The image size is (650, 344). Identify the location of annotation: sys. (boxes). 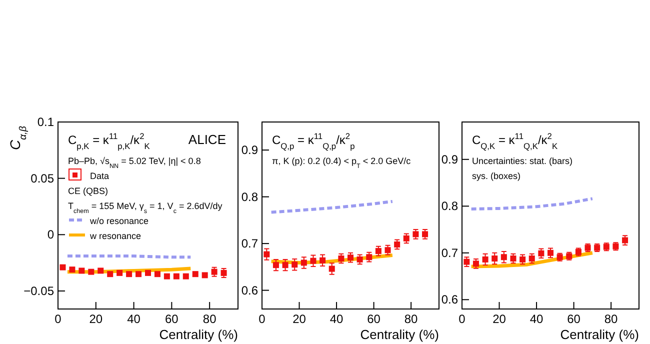
(496, 176).